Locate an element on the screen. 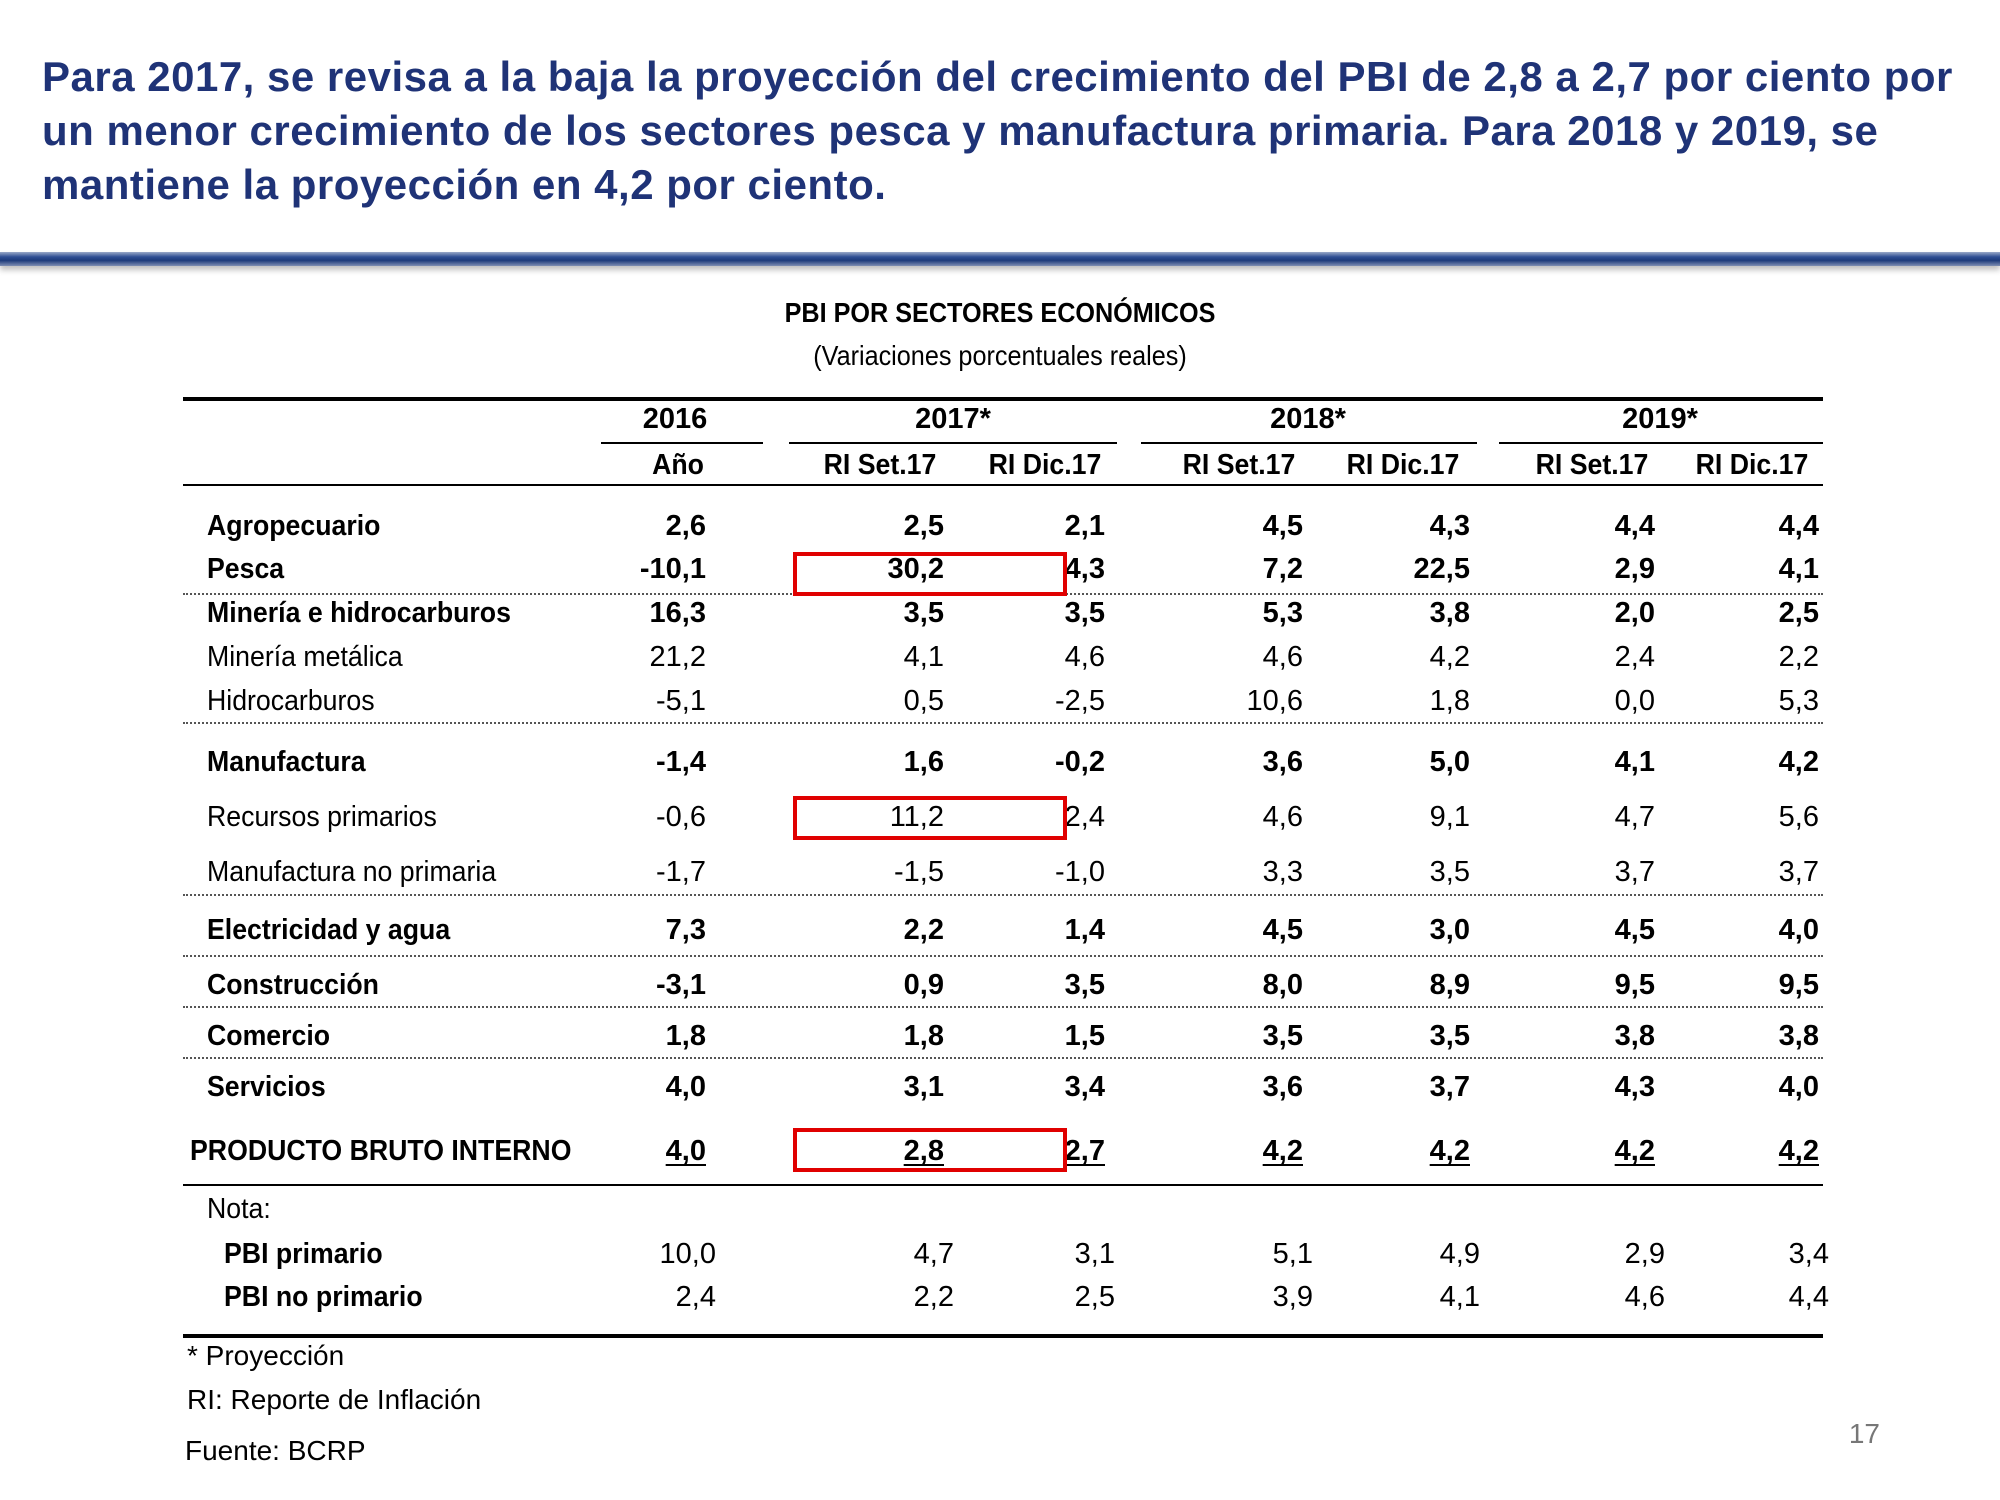  table-cell: 8,0 is located at coordinates (1282, 985).